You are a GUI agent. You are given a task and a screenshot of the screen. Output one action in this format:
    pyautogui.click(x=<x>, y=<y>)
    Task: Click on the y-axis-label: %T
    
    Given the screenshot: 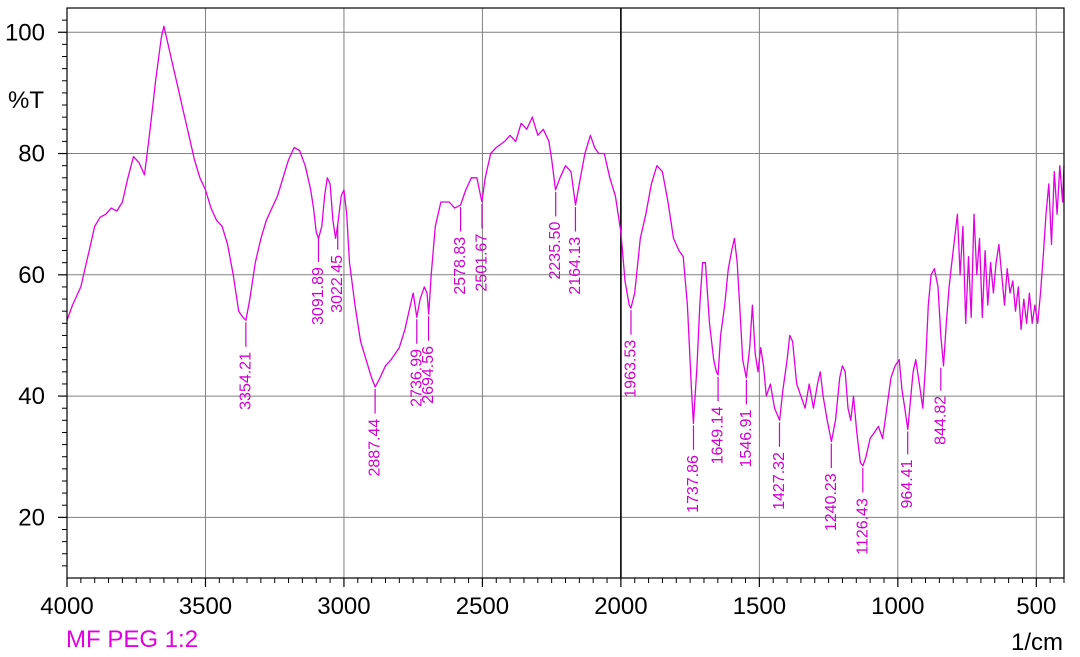 What is the action you would take?
    pyautogui.click(x=26, y=100)
    